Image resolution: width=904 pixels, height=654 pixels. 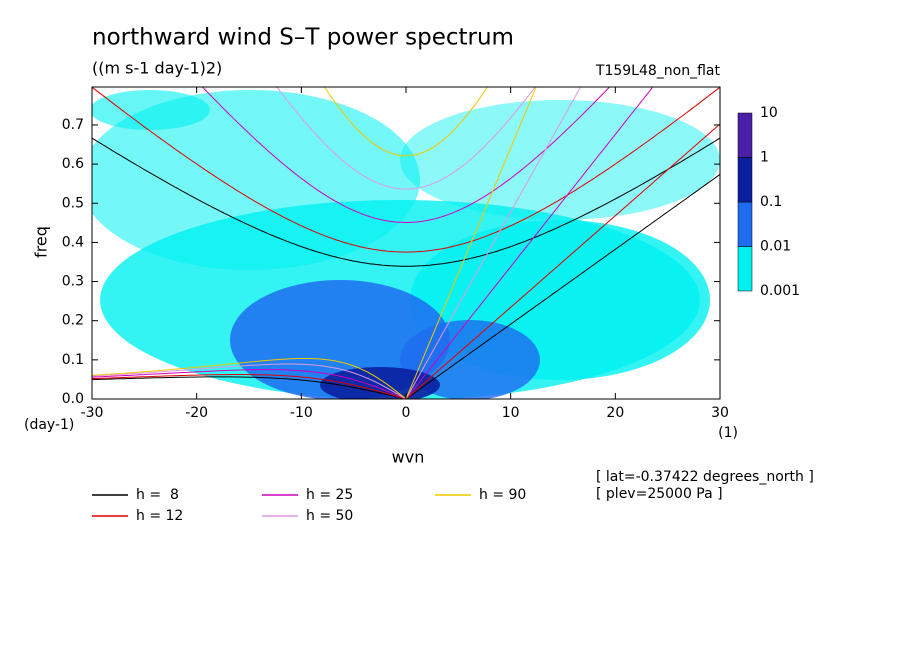 I want to click on colorbar-label: 10, so click(x=769, y=113).